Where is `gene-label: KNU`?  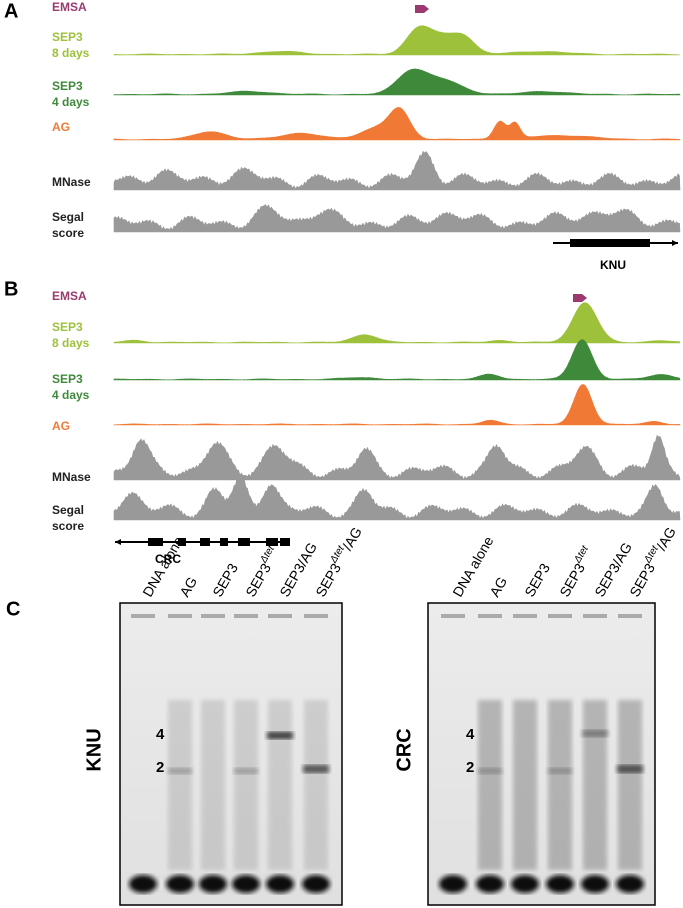
gene-label: KNU is located at coordinates (613, 265).